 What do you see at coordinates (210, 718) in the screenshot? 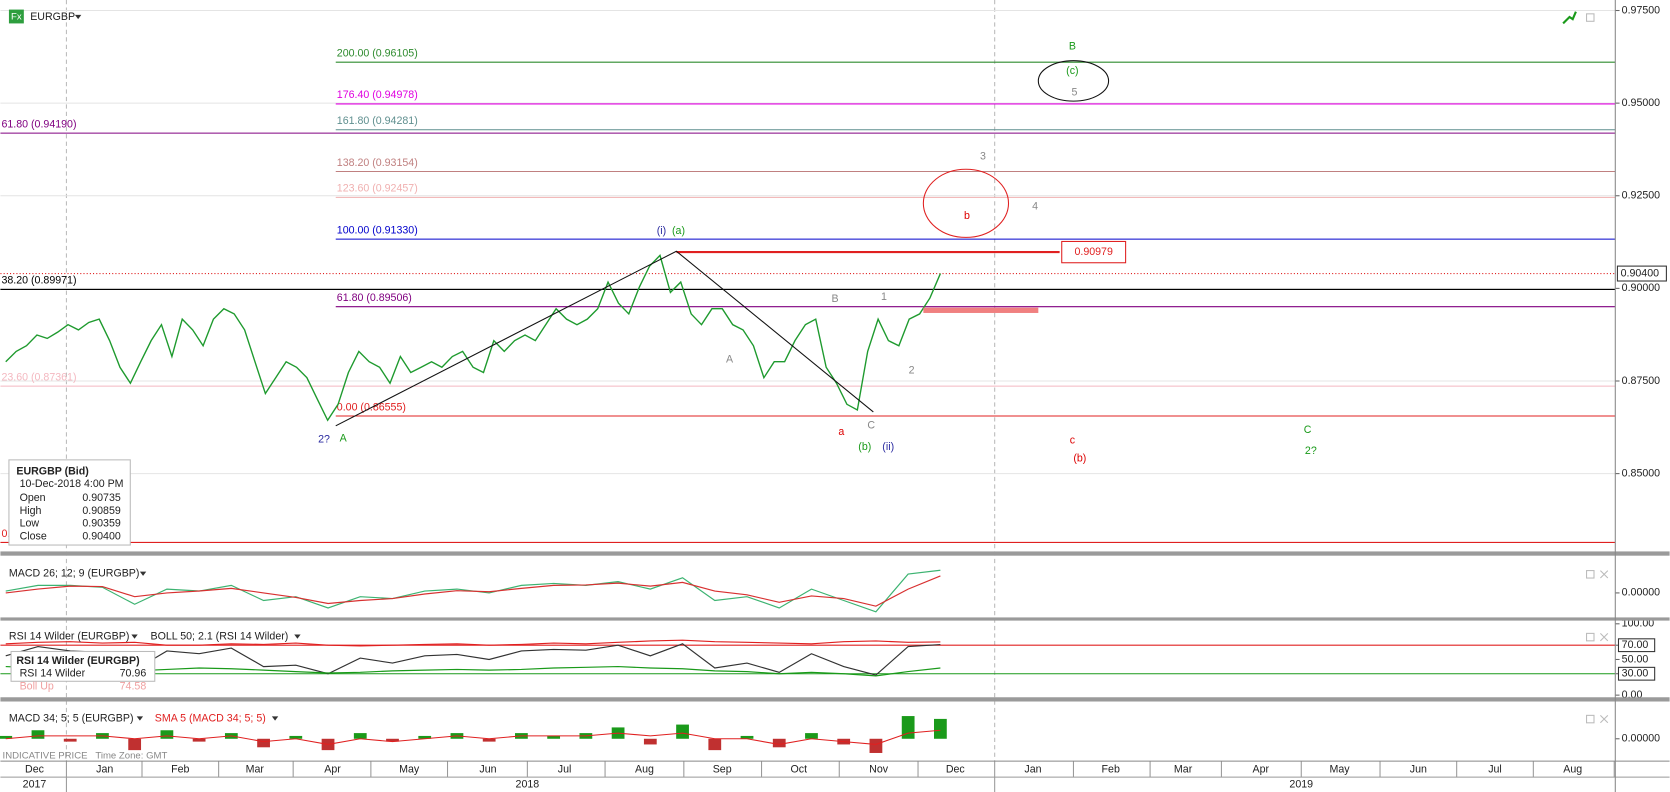
I see `legend-entry: SMA 5 (MACD 34; 5; 5)` at bounding box center [210, 718].